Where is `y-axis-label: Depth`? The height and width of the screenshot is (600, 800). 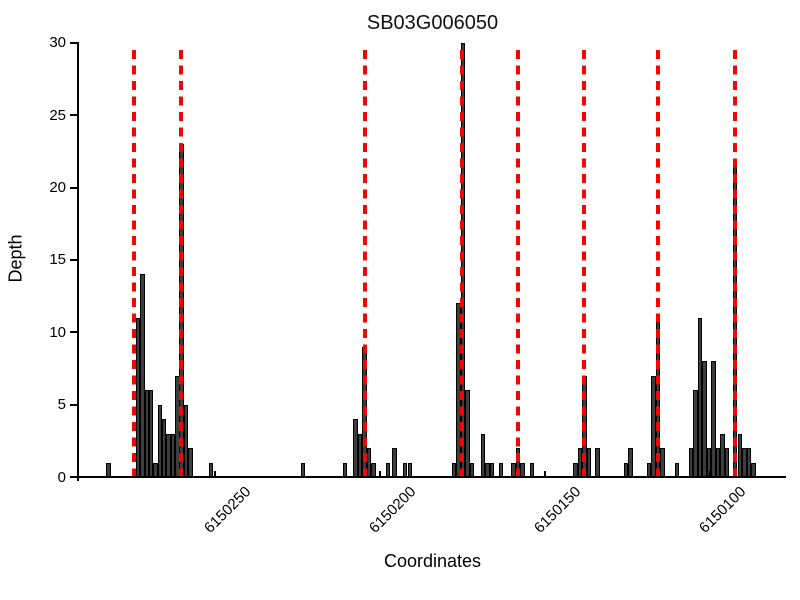 y-axis-label: Depth is located at coordinates (15, 258).